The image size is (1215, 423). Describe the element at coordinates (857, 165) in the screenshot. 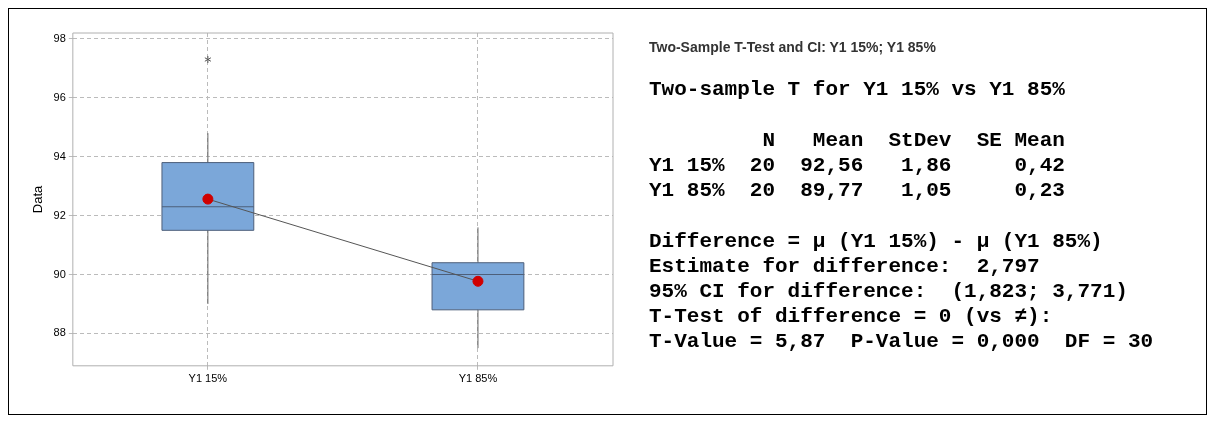

I see `text: Y1 15% 20 92,56 1,86 0,42` at that location.